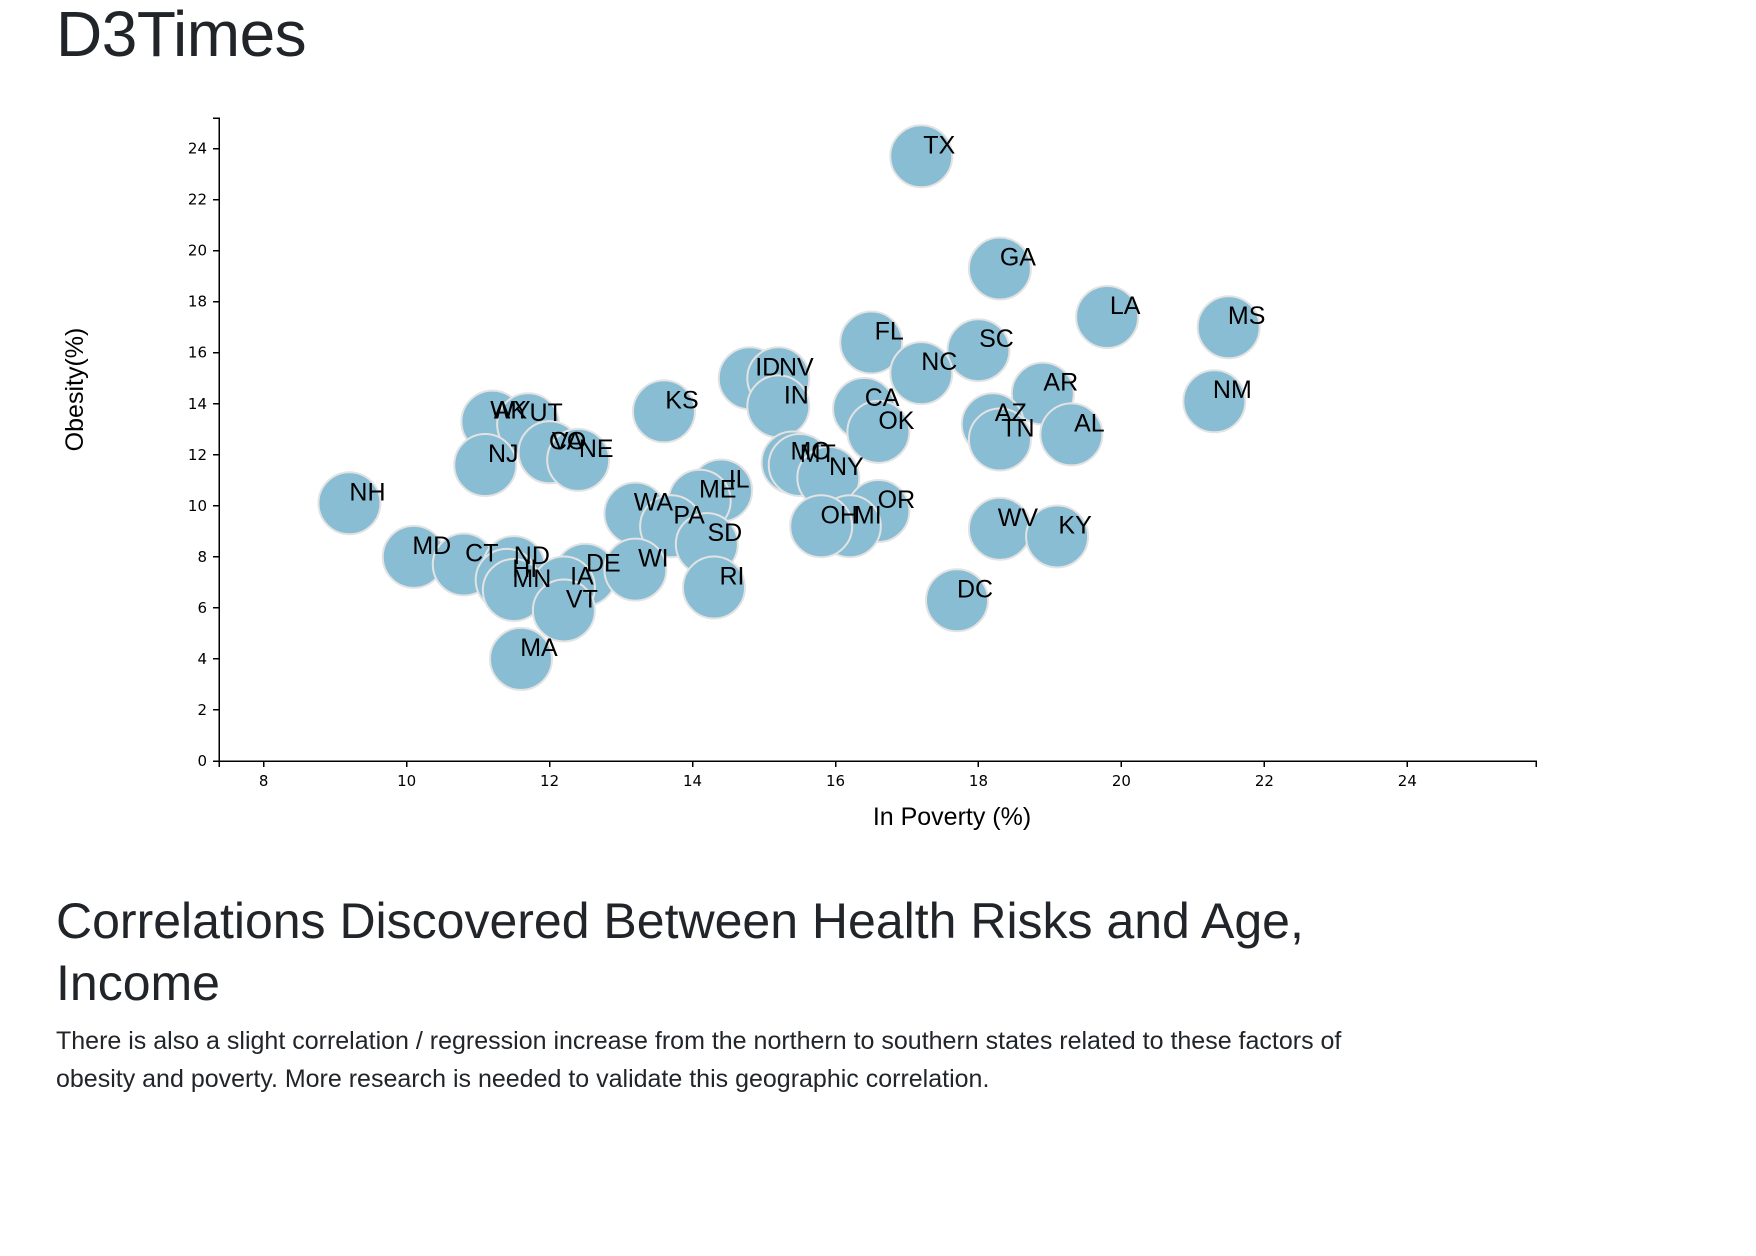 This screenshot has width=1756, height=1256. I want to click on x-tick-label: 24, so click(1407, 781).